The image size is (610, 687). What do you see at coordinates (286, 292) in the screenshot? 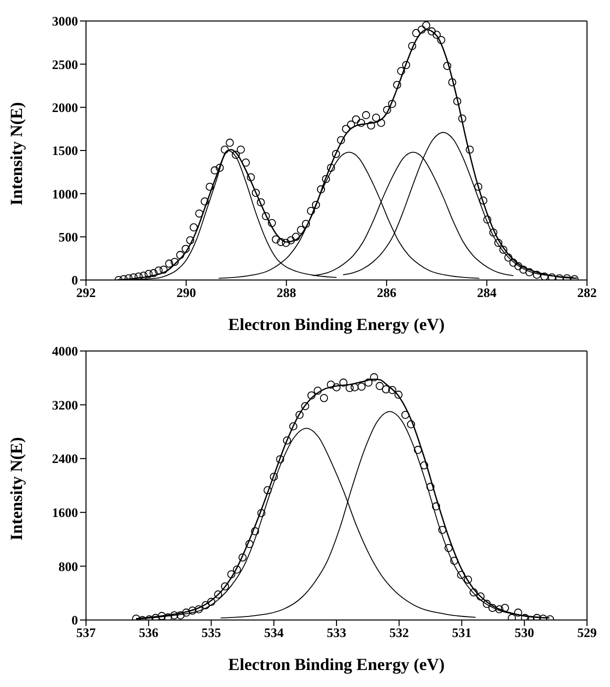
I see `x-tick-label: 288` at bounding box center [286, 292].